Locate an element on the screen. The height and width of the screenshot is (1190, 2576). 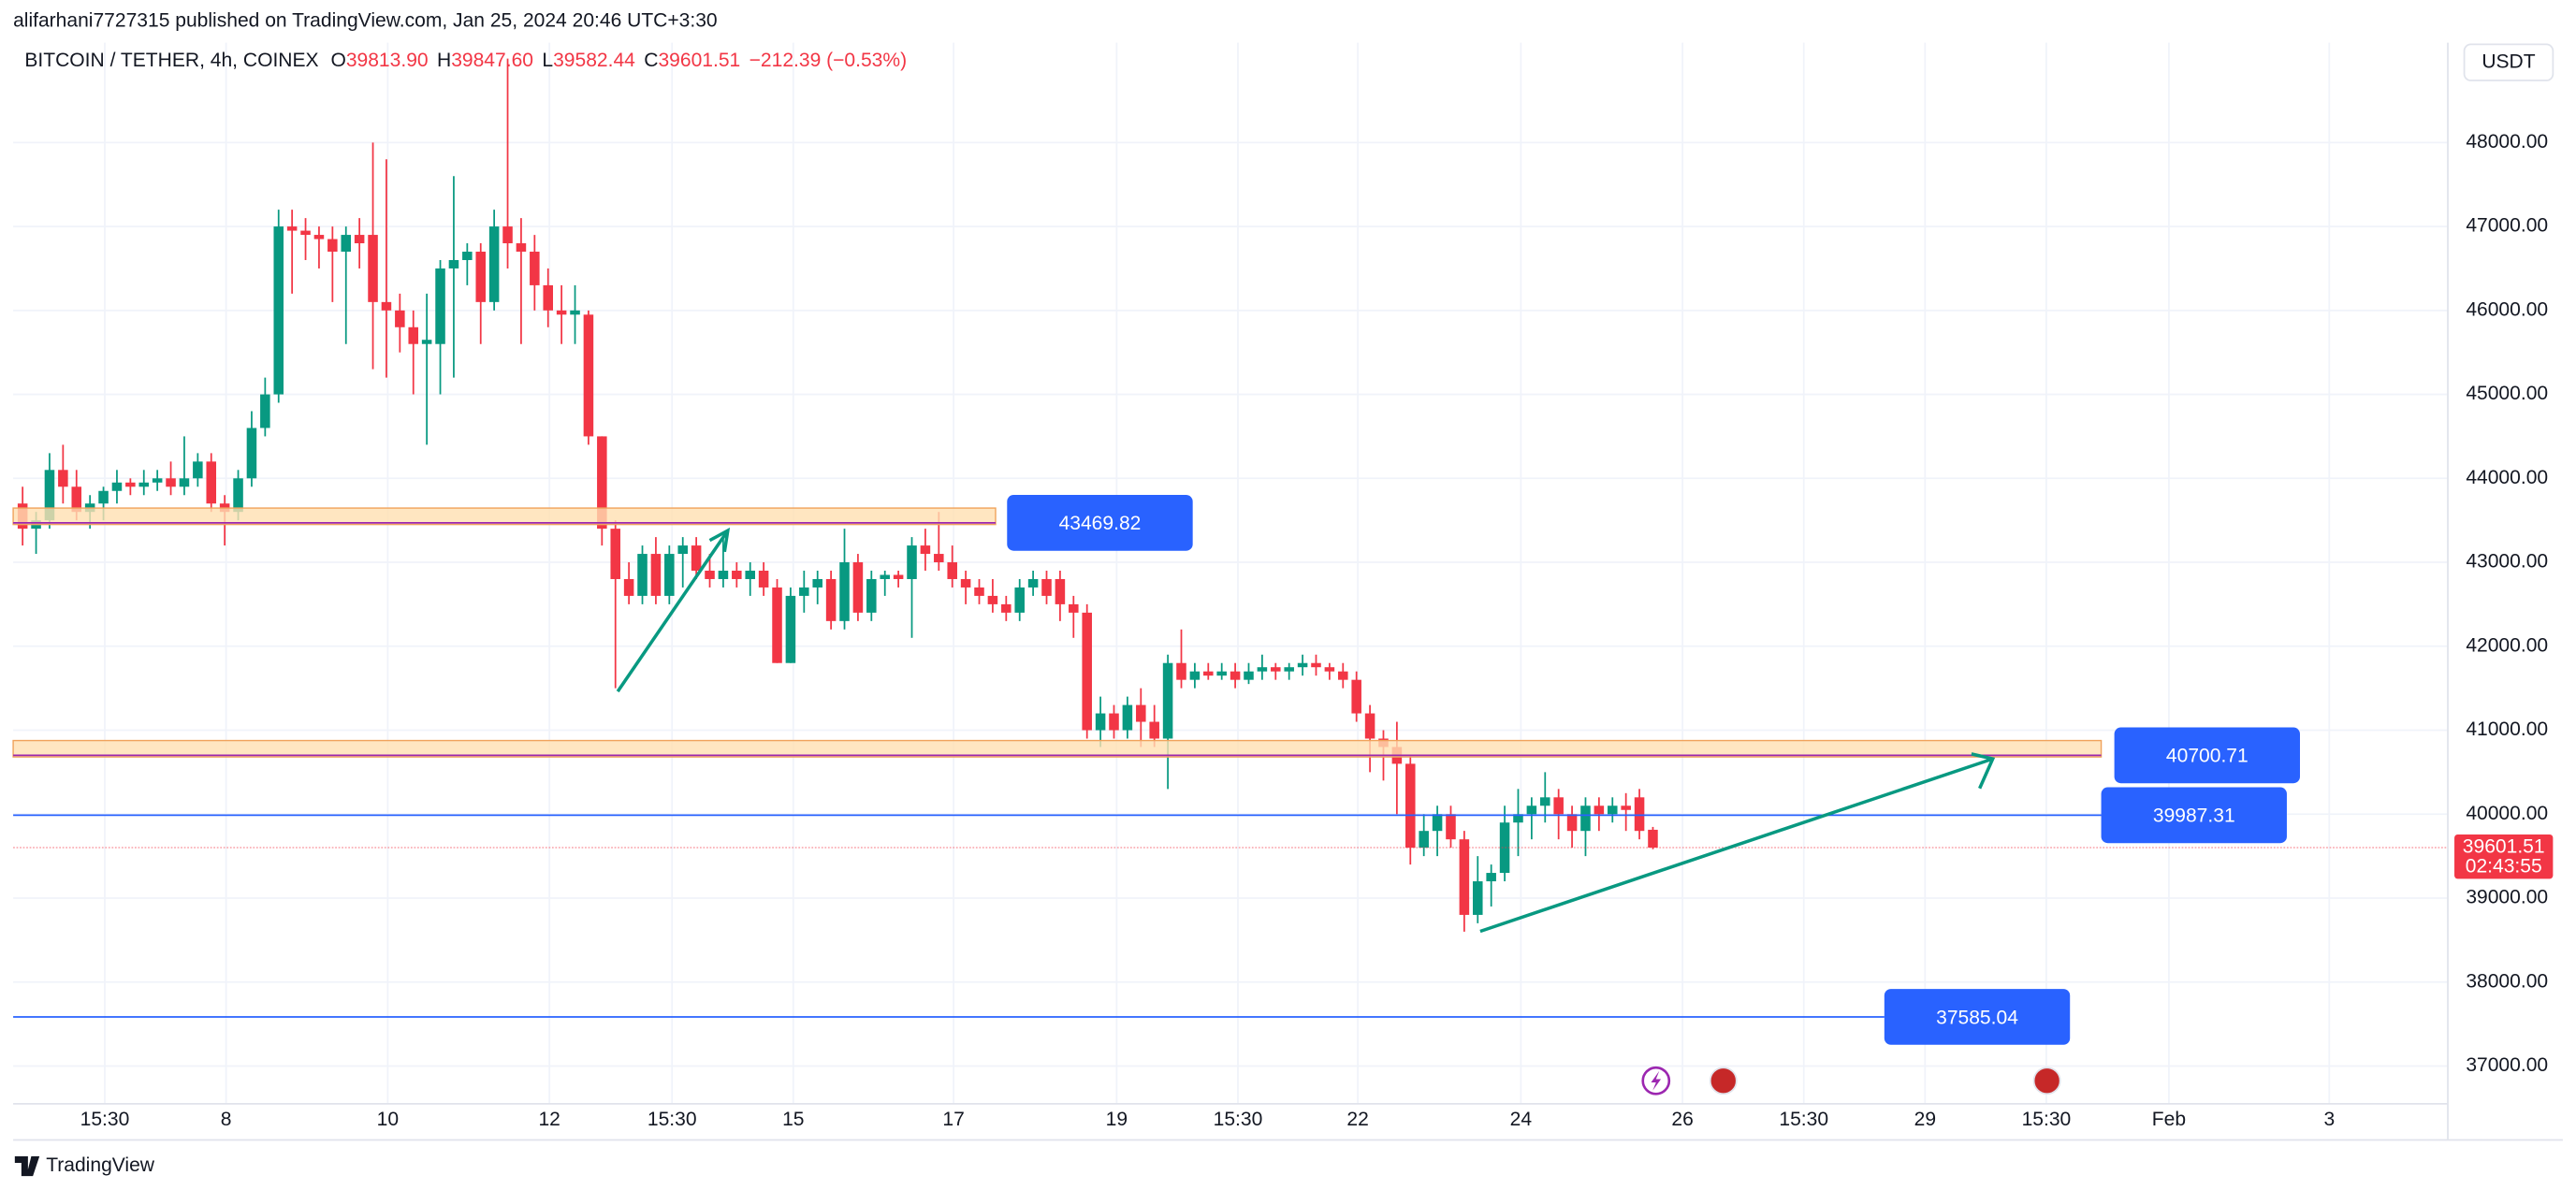
x-tick-label: 15 is located at coordinates (793, 1119).